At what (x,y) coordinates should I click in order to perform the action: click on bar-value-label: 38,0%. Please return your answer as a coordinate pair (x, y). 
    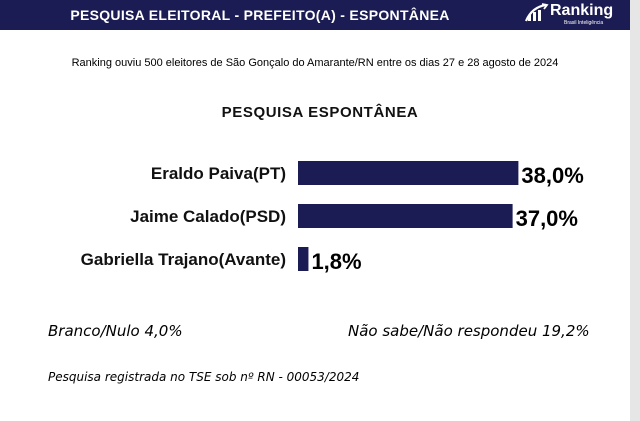
    Looking at the image, I should click on (552, 175).